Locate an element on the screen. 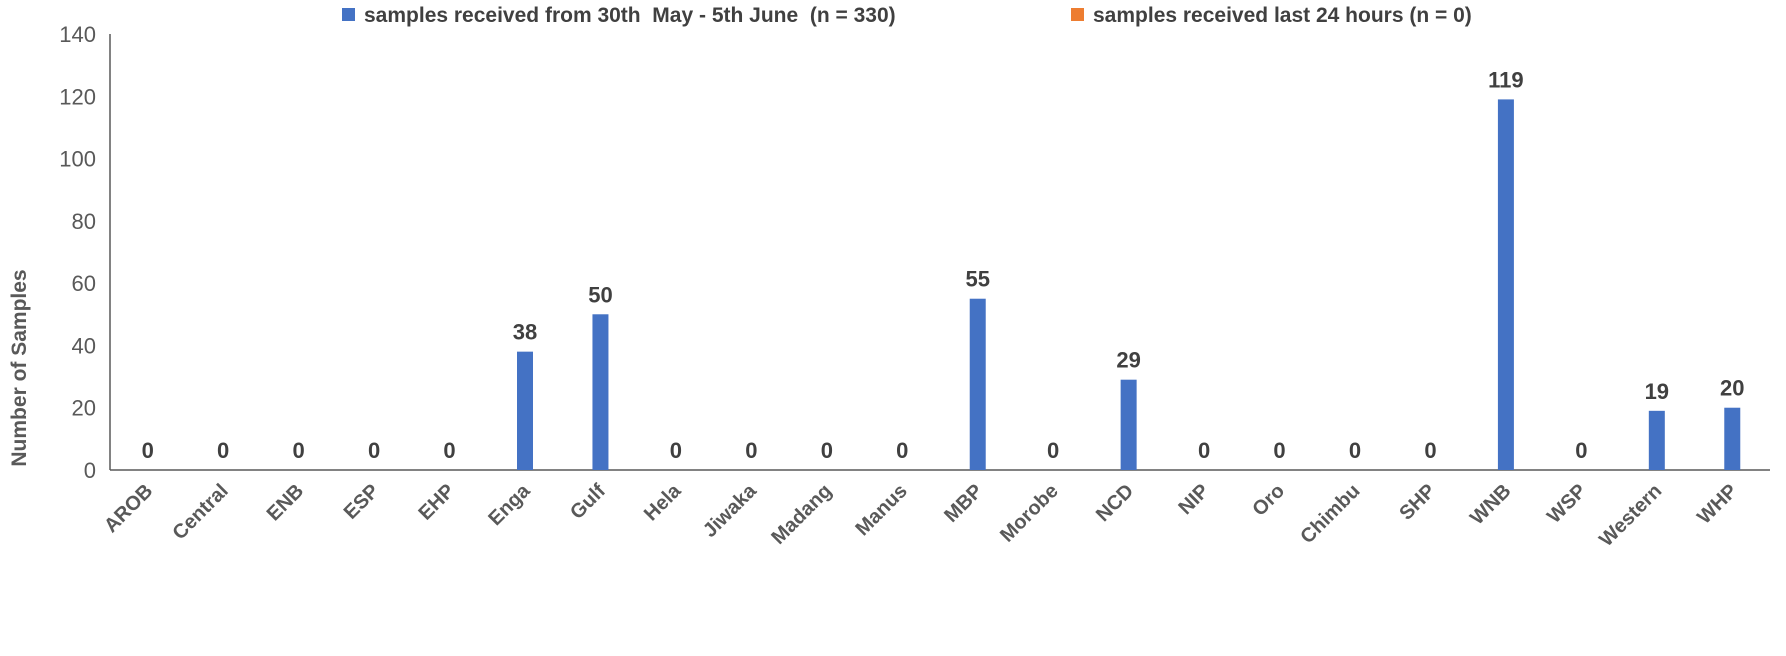 The image size is (1786, 656). data-label: 38 is located at coordinates (525, 332).